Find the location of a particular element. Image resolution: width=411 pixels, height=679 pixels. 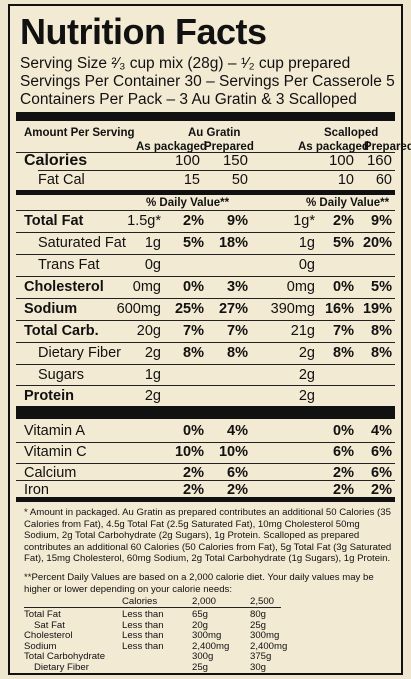

sodium-ag-dv: 25% is located at coordinates (189, 309).